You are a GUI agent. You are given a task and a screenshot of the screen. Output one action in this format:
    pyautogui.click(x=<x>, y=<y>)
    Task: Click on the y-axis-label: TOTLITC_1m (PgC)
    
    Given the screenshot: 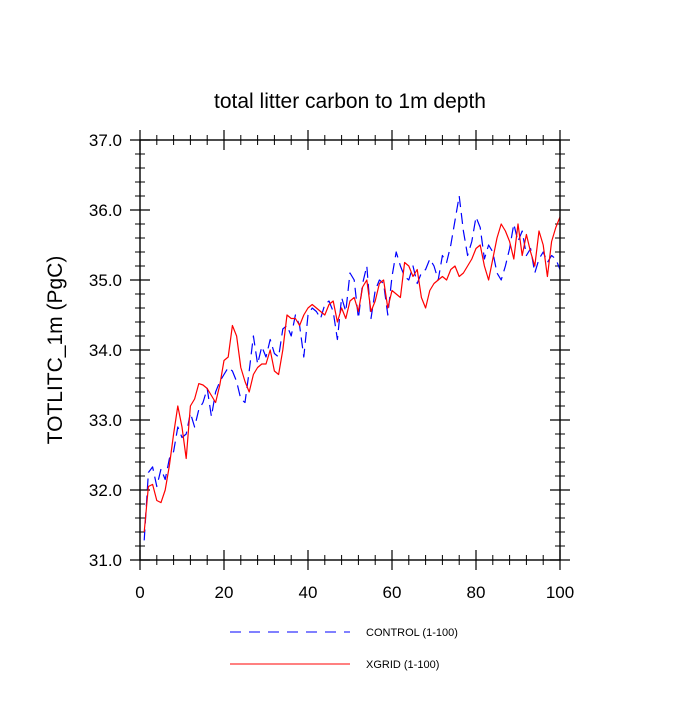 What is the action you would take?
    pyautogui.click(x=55, y=350)
    